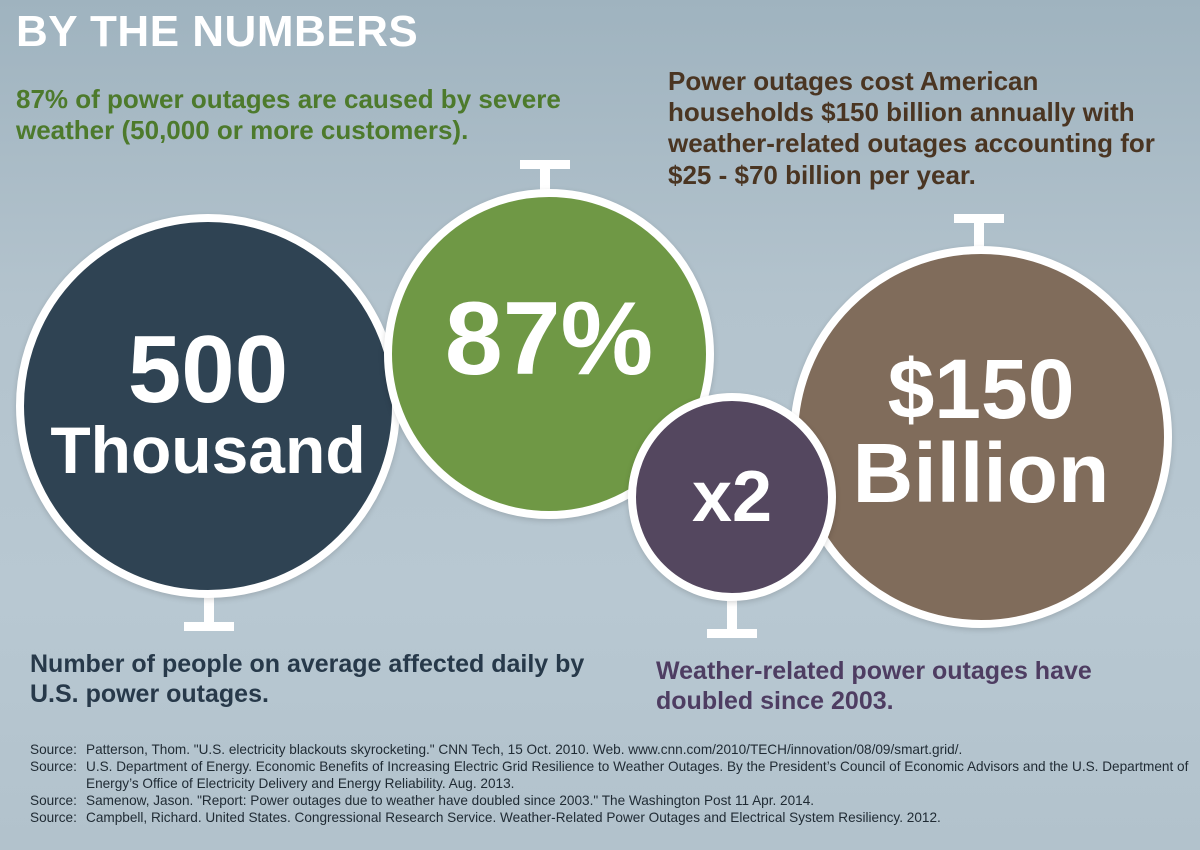 This screenshot has width=1200, height=850. Describe the element at coordinates (981, 473) in the screenshot. I see `stat-unit-billion: Billion` at that location.